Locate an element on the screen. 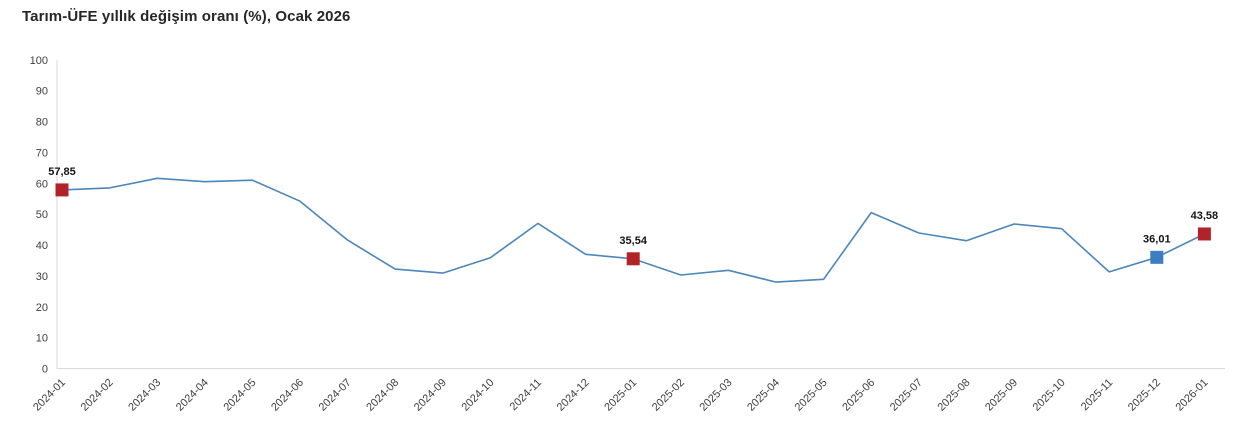 The image size is (1239, 436). x-tick-label: 2024-03 is located at coordinates (144, 395).